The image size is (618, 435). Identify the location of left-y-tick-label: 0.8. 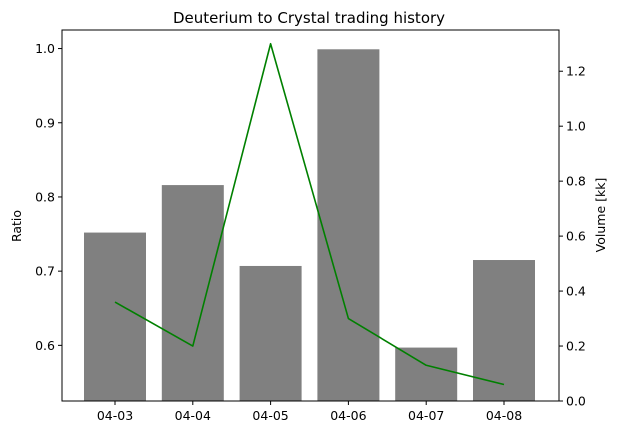
(45, 196).